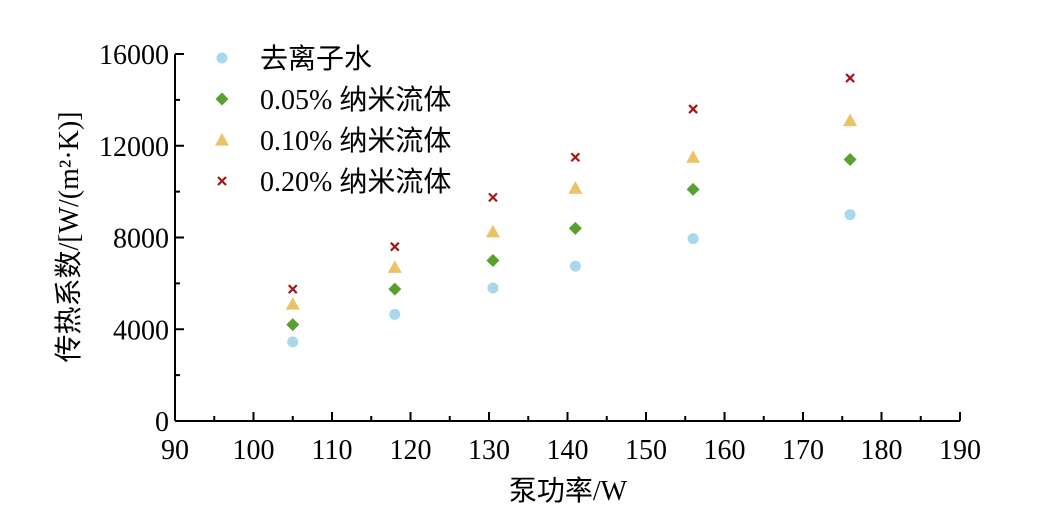 This screenshot has height=516, width=1057. Describe the element at coordinates (134, 55) in the screenshot. I see `y-tick-label: 16000` at that location.